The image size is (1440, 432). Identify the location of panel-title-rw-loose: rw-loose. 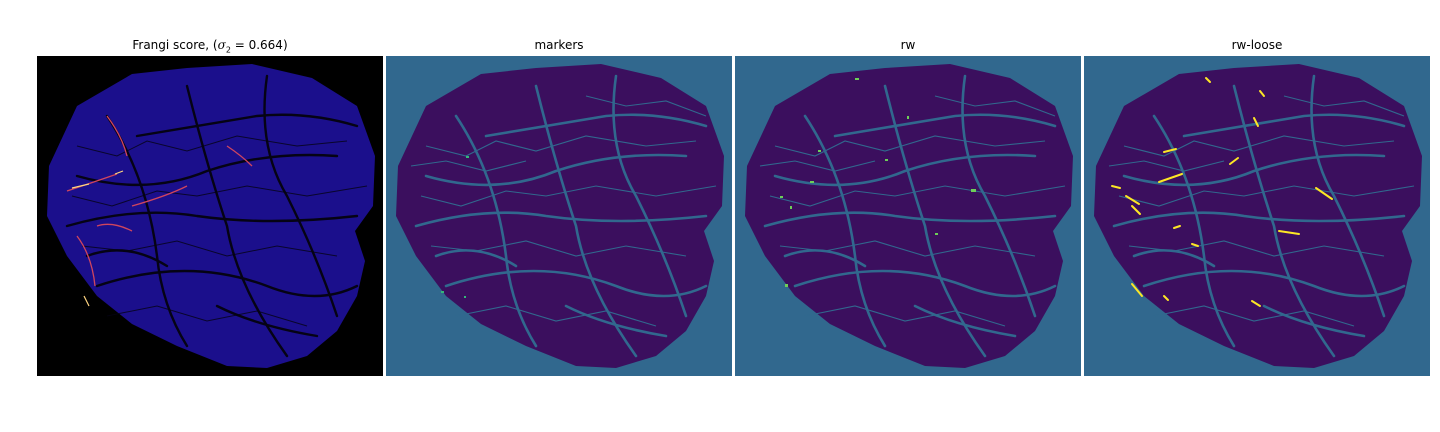
(1257, 45).